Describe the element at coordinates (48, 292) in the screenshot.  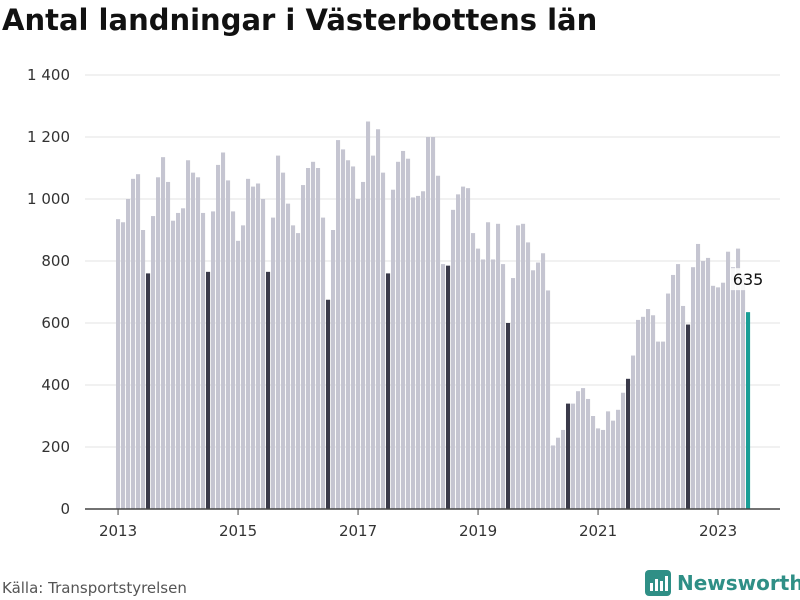
I see `y-axis: 0 200 400 600 800 1 000 1 200 1 400` at that location.